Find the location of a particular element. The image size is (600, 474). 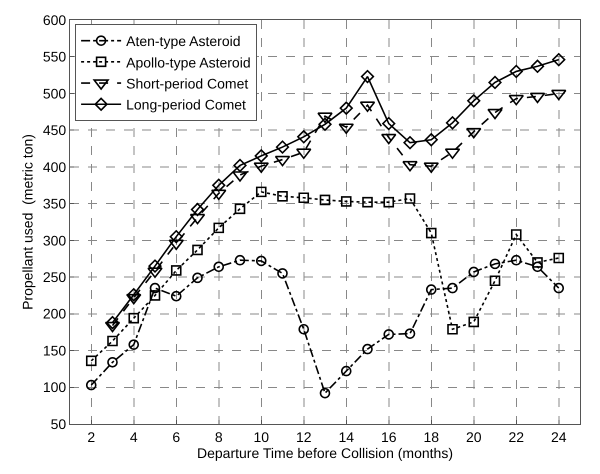

y-tick-label: 300 is located at coordinates (54, 240).